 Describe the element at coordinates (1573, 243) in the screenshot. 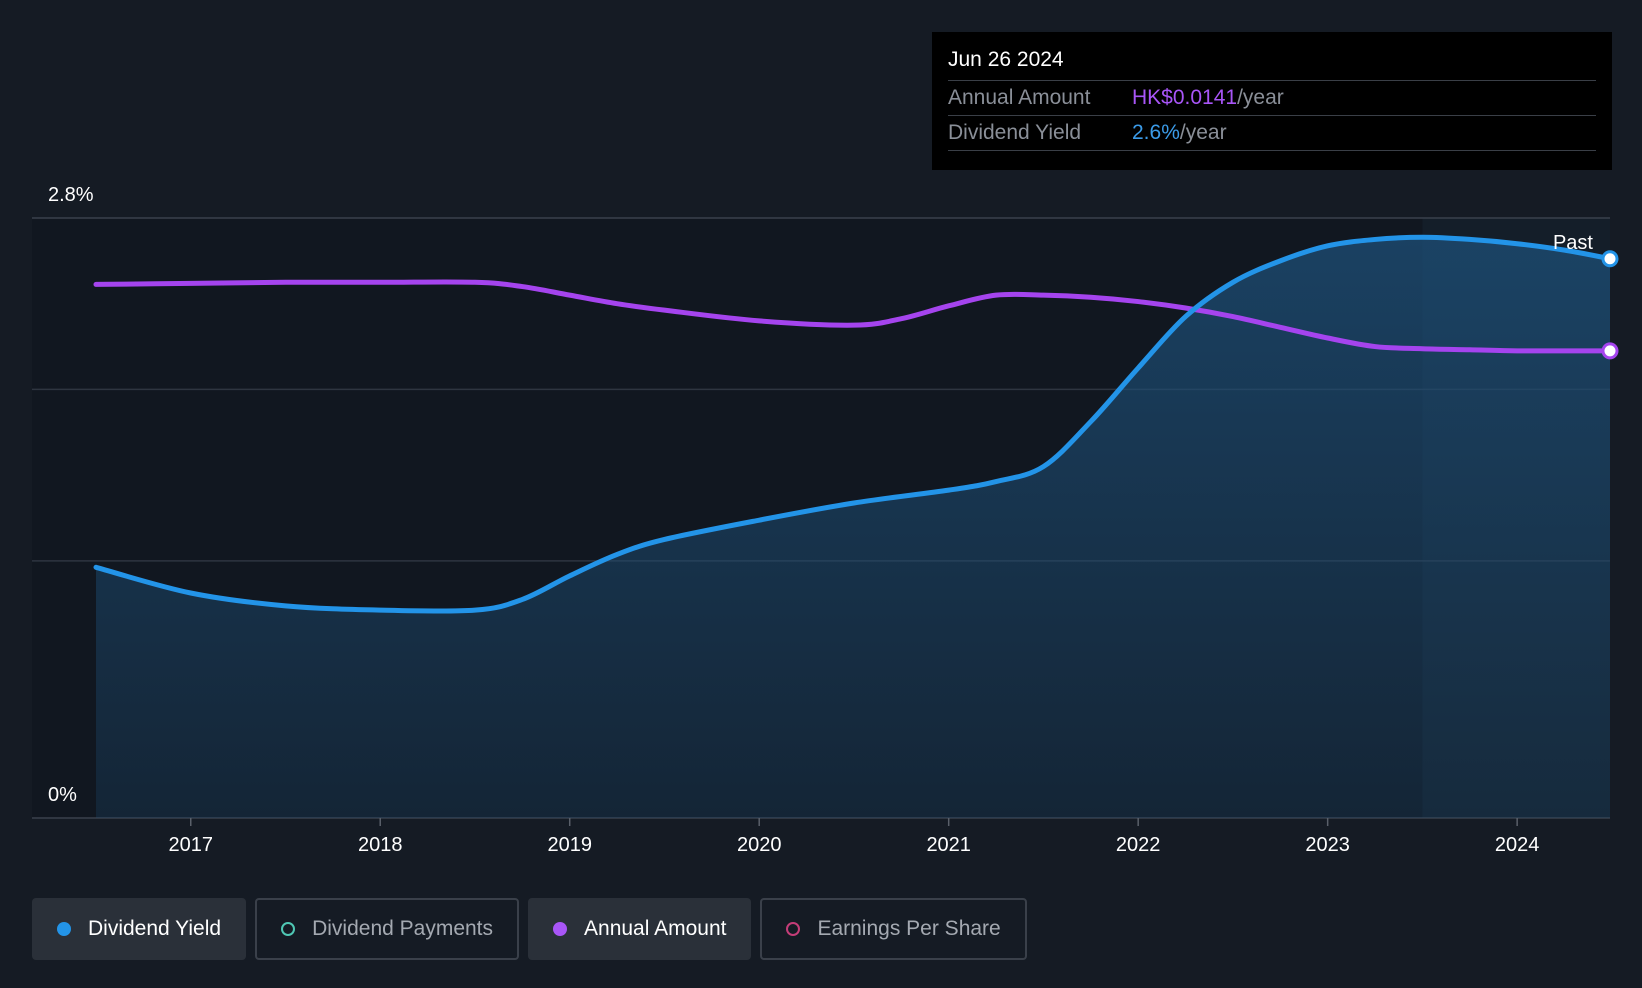

I see `past-label: Past` at that location.